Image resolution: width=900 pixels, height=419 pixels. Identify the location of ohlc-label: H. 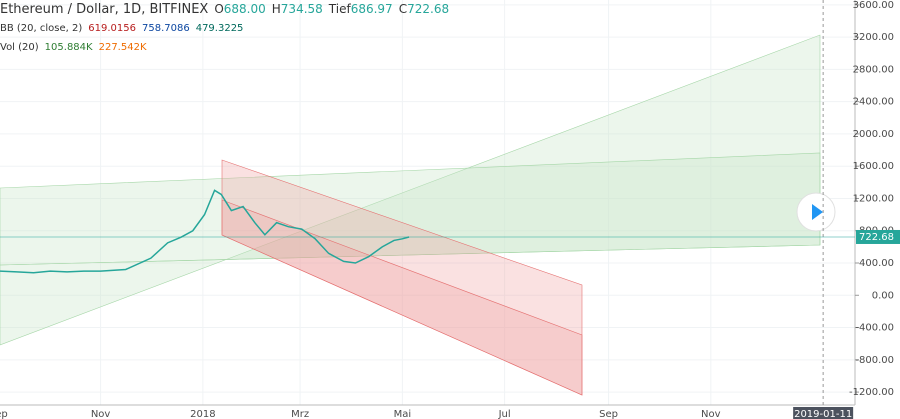
(276, 9).